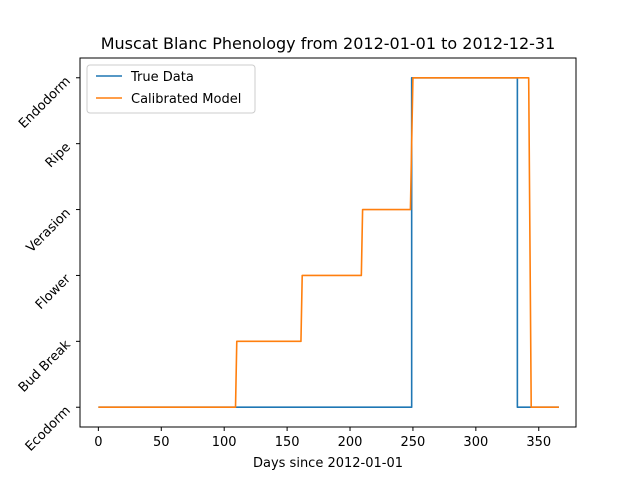  I want to click on x-tick-label: 50, so click(161, 442).